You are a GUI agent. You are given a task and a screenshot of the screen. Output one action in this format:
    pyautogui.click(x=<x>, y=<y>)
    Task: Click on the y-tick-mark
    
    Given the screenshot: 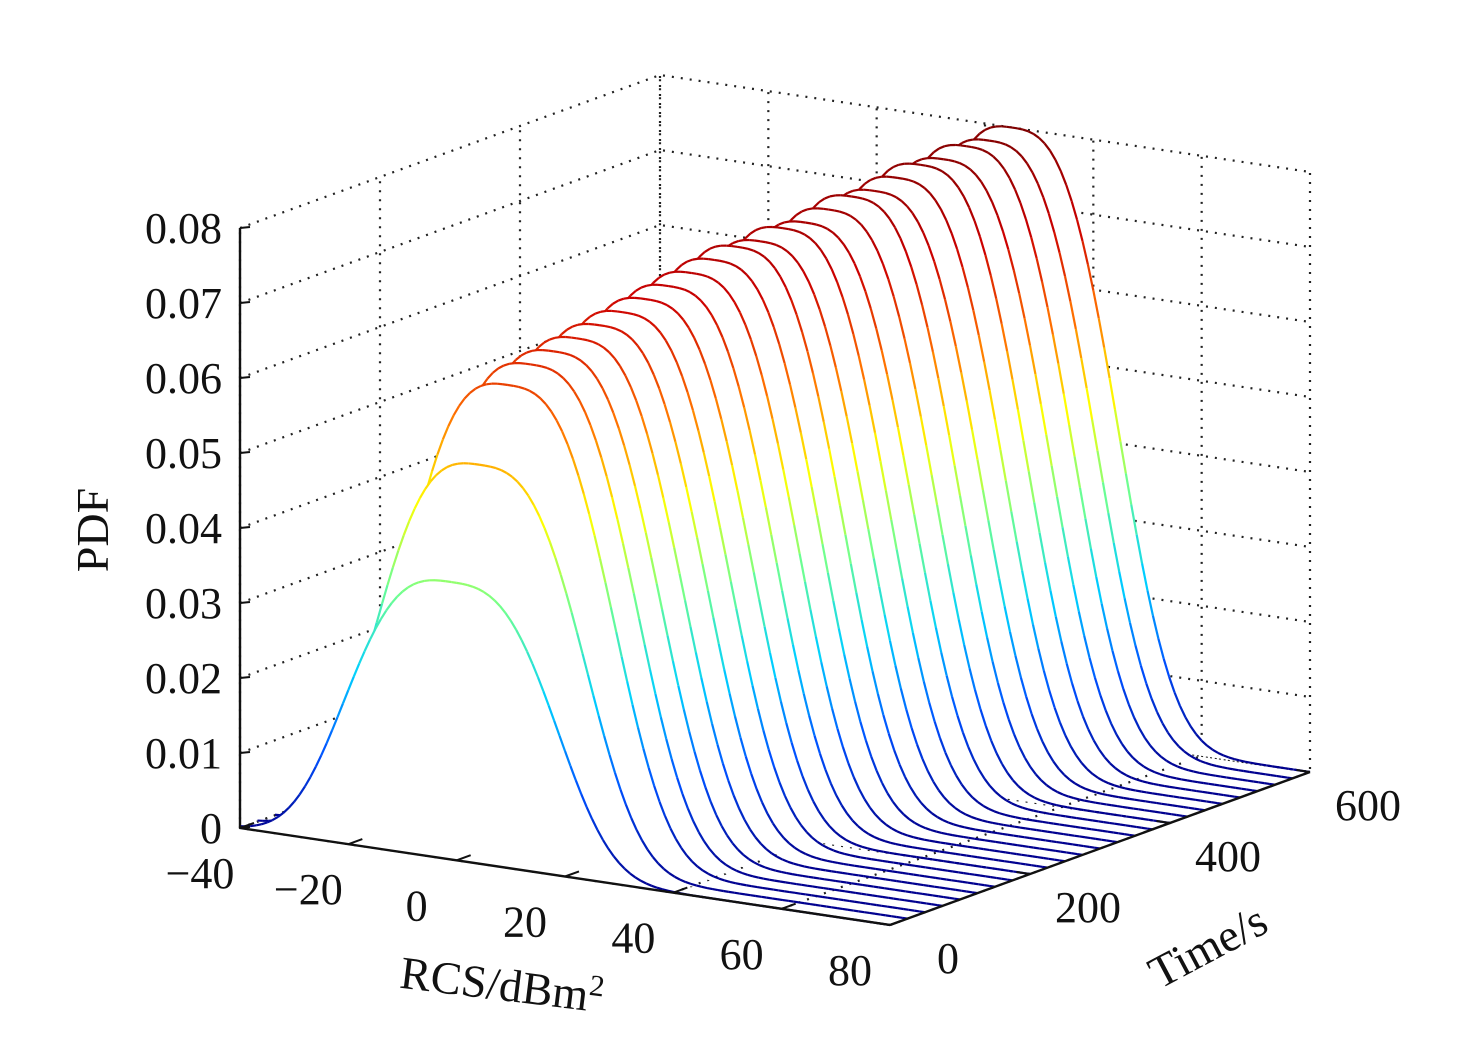 What is the action you would take?
    pyautogui.click(x=883, y=923)
    